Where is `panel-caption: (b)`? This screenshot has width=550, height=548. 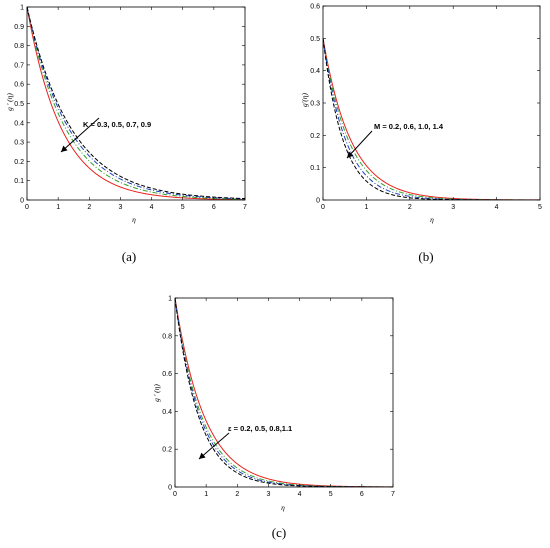
panel-caption: (b) is located at coordinates (425, 256).